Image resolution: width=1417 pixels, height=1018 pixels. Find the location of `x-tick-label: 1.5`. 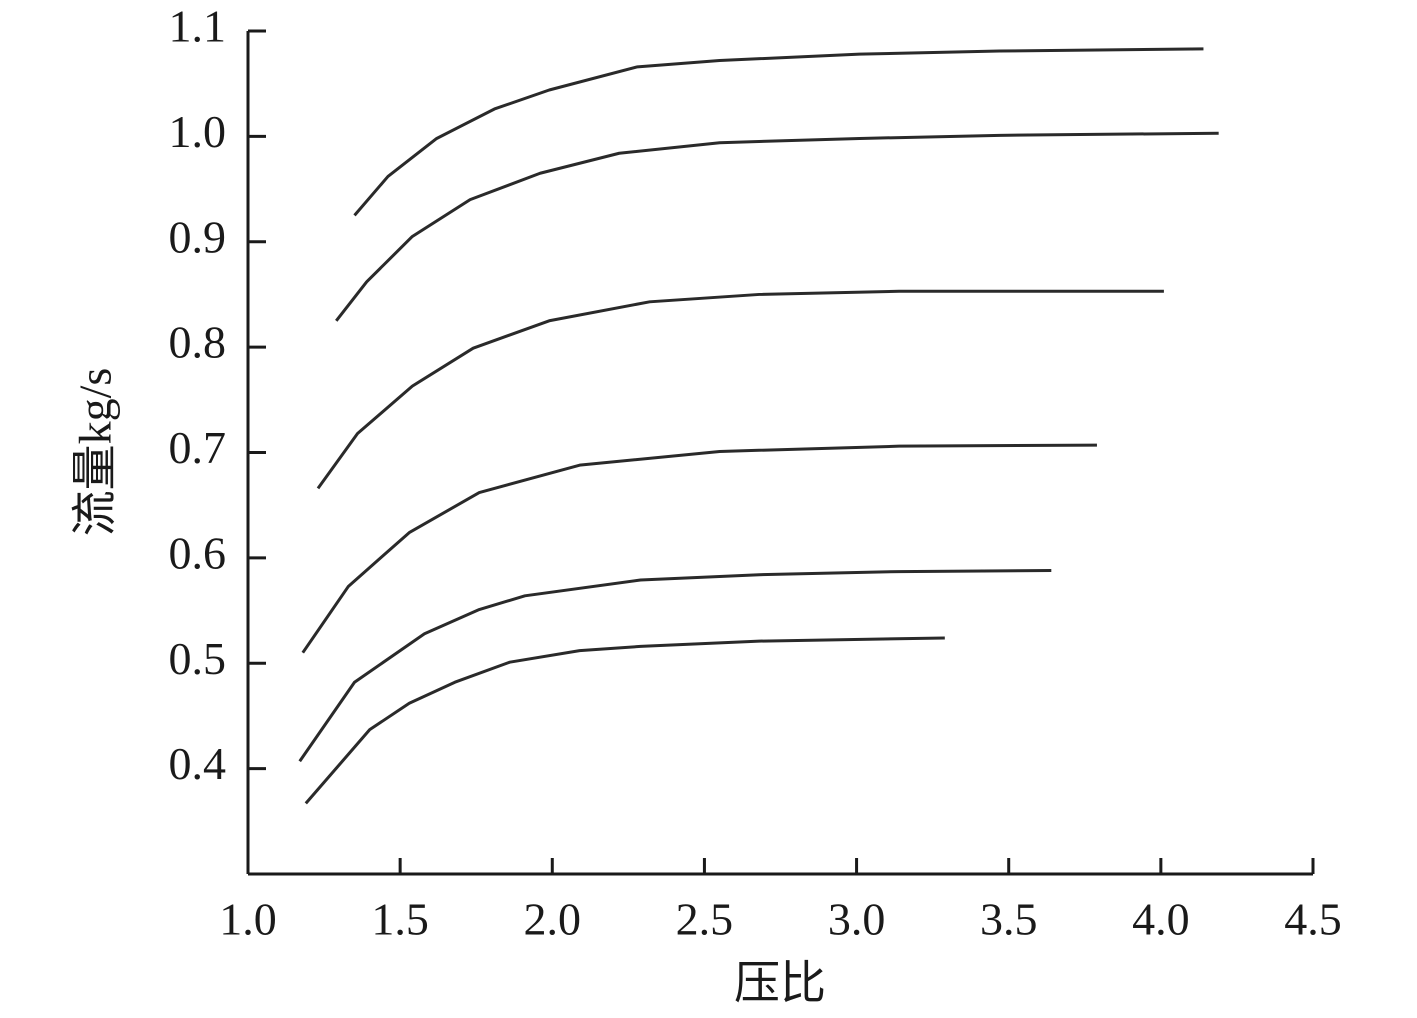

x-tick-label: 1.5 is located at coordinates (400, 919).